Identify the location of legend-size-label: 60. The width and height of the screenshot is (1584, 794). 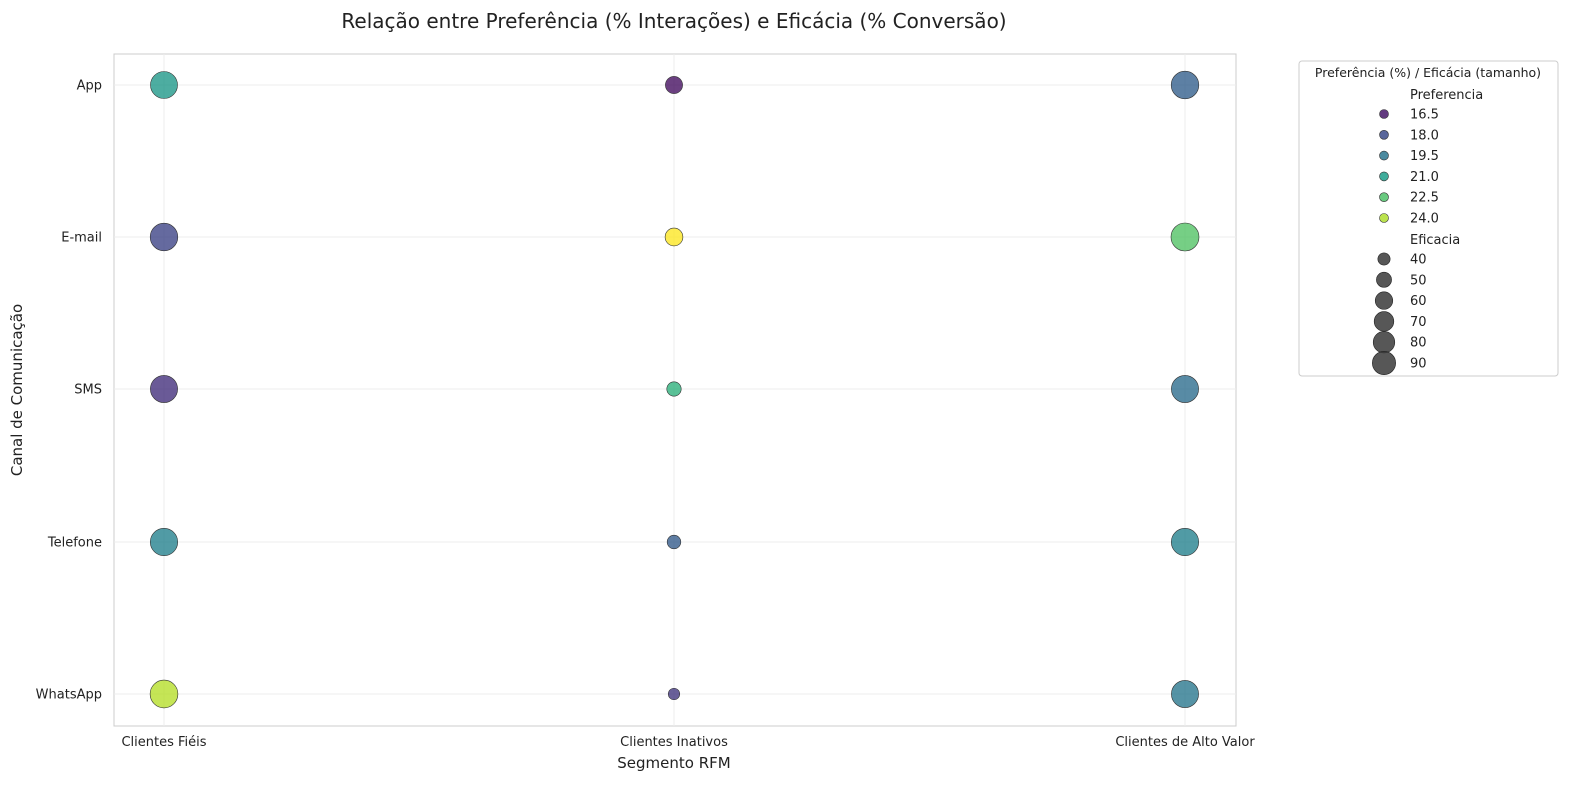
(1418, 301).